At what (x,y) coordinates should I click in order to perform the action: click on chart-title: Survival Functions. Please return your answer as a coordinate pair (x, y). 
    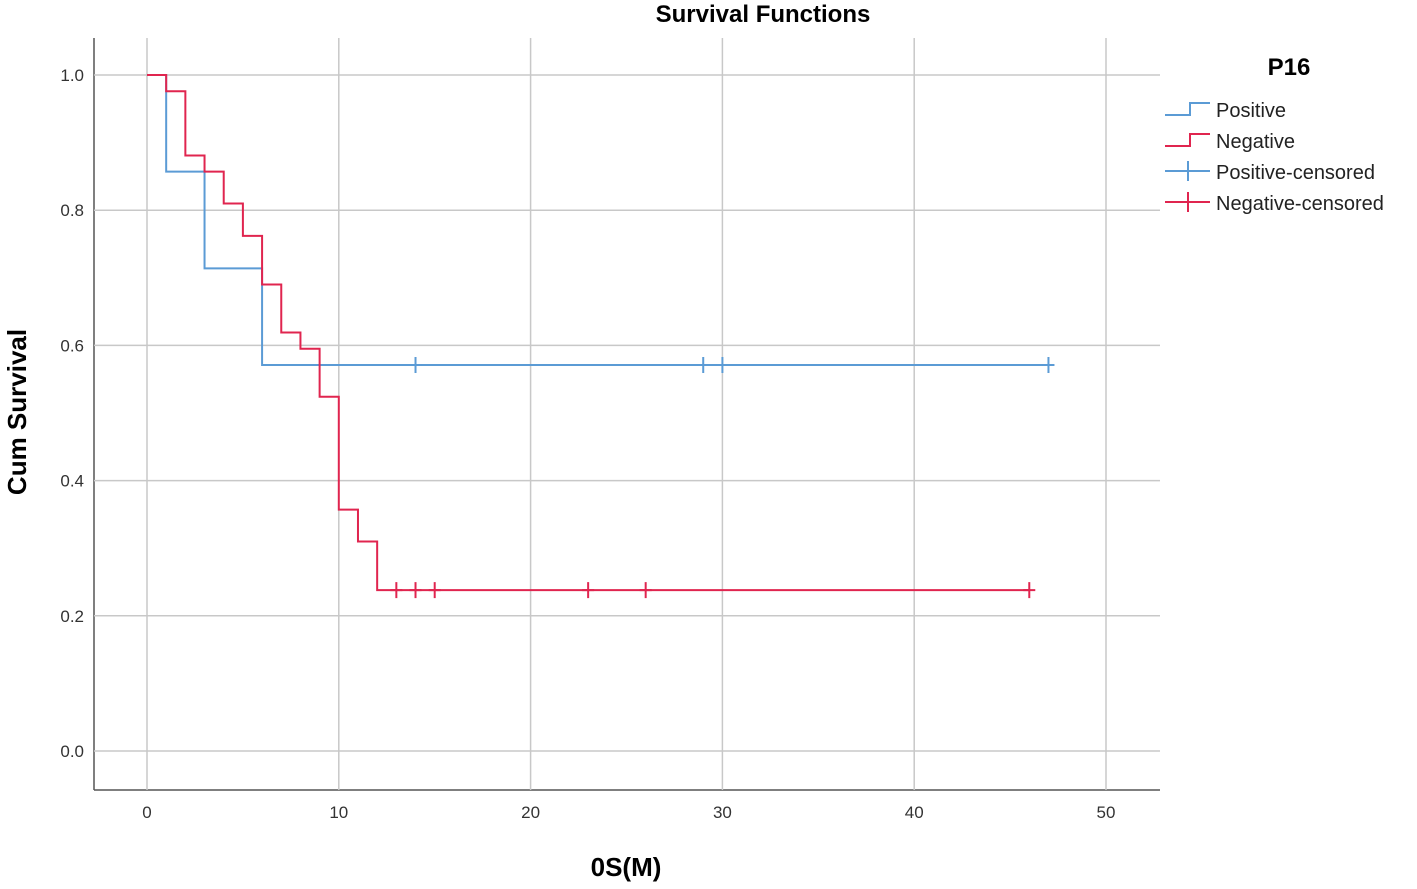
    Looking at the image, I should click on (763, 14).